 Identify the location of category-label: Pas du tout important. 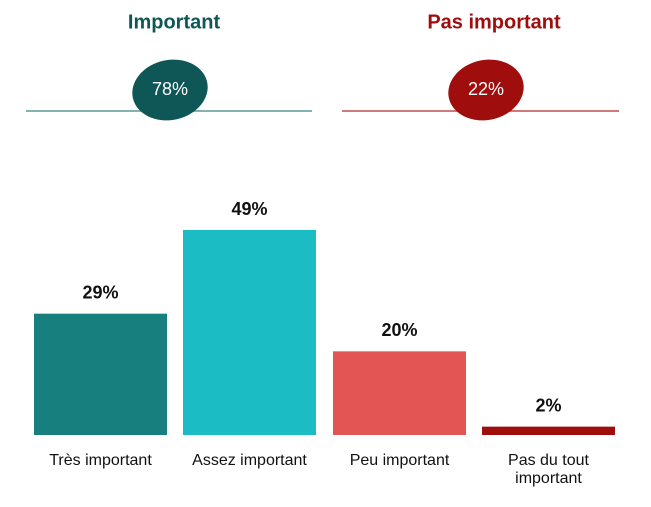
(548, 469).